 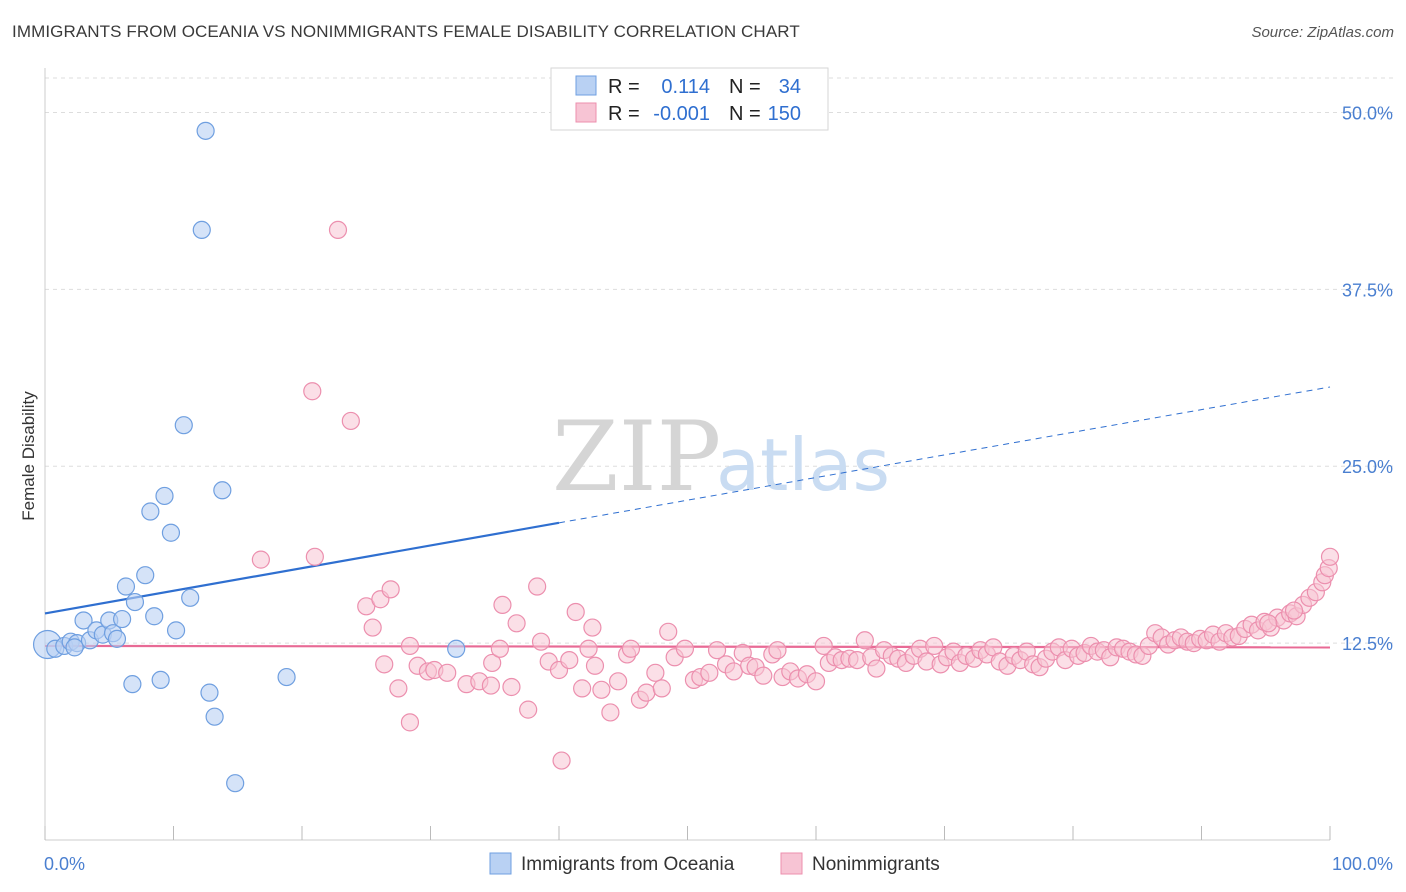 I want to click on watermark-zip: ZIP, so click(x=636, y=457).